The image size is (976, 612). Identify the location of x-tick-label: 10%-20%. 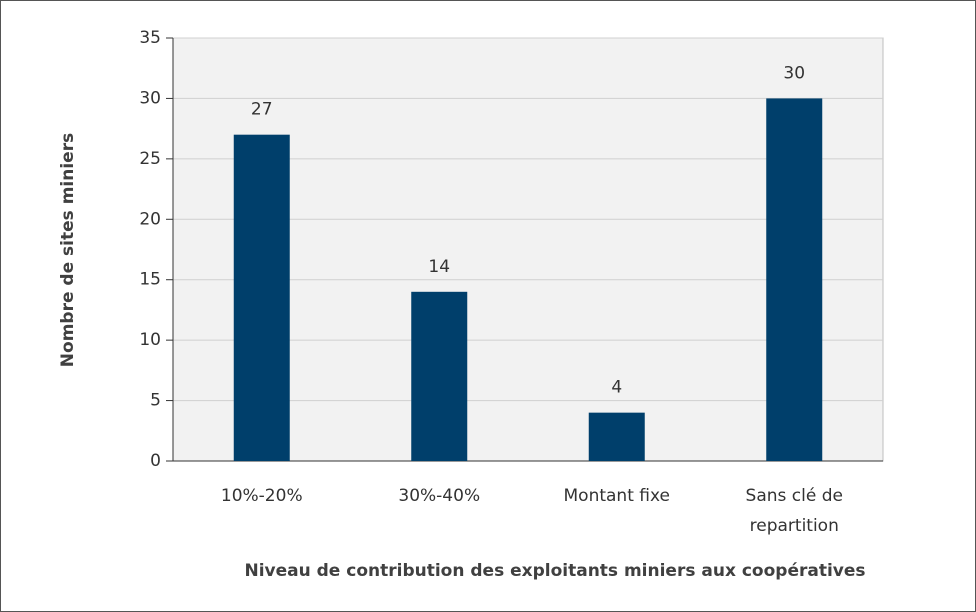
(262, 496).